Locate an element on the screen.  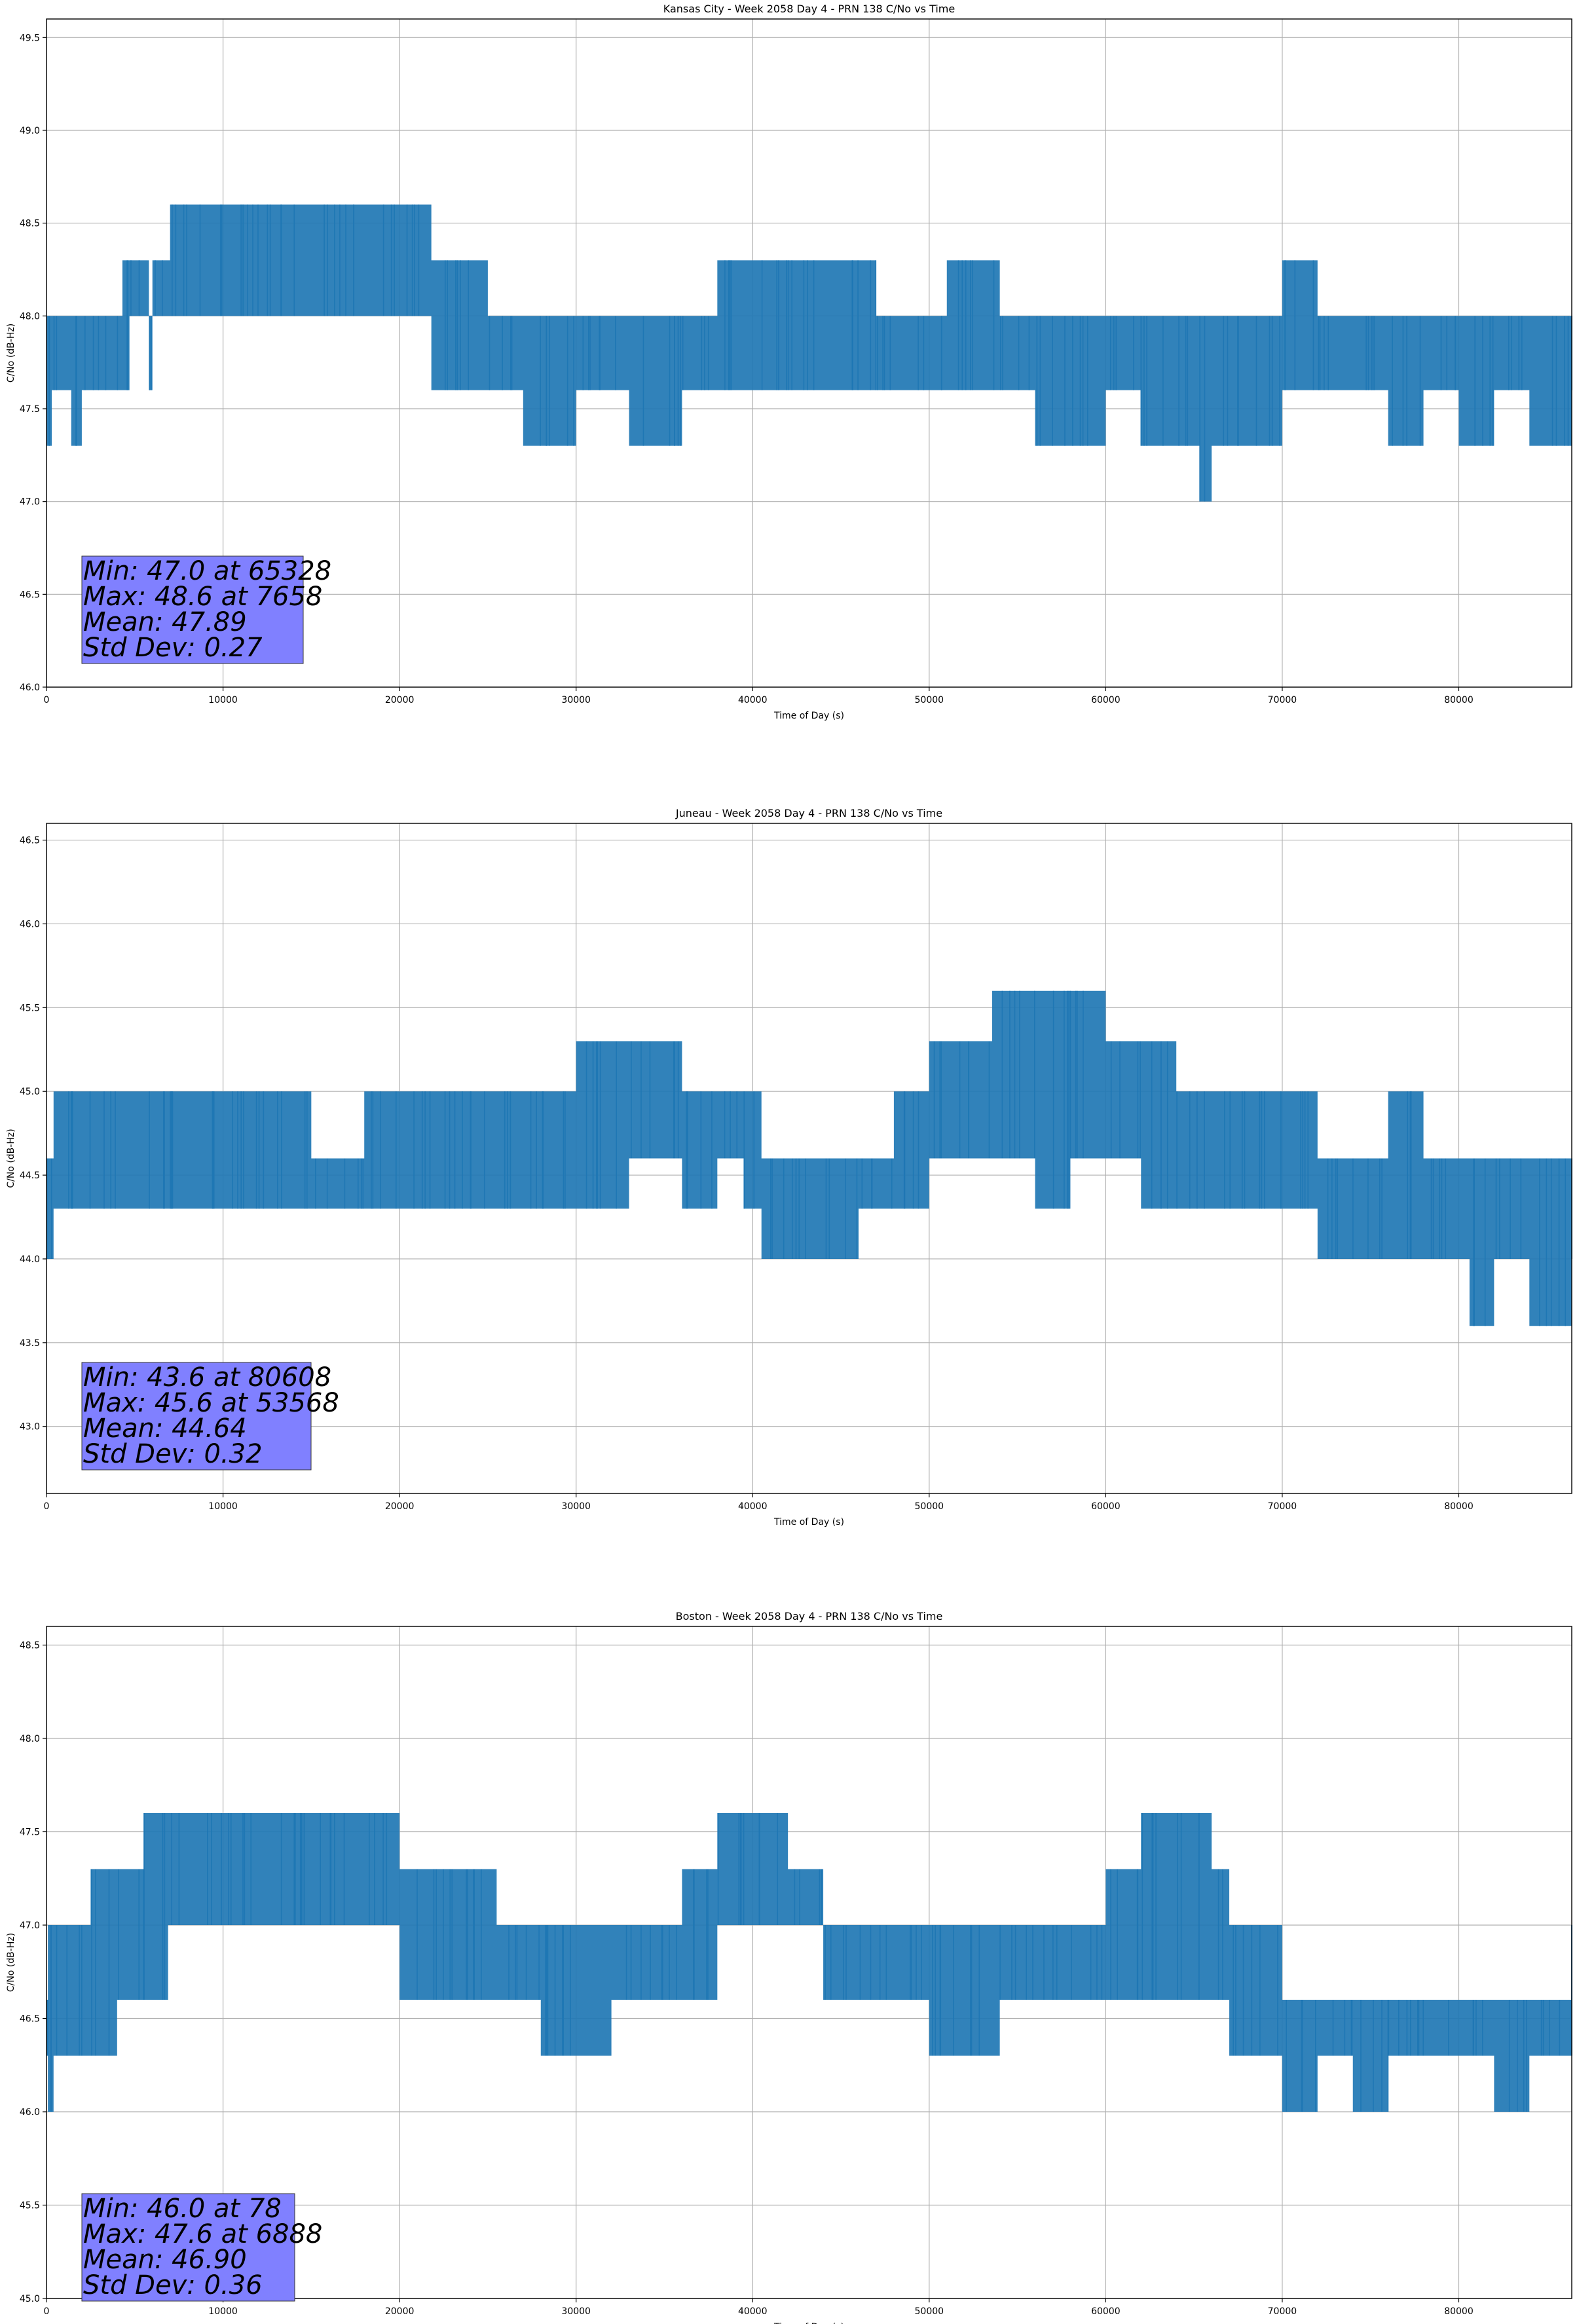
y-tick-label: 49.5 is located at coordinates (30, 38).